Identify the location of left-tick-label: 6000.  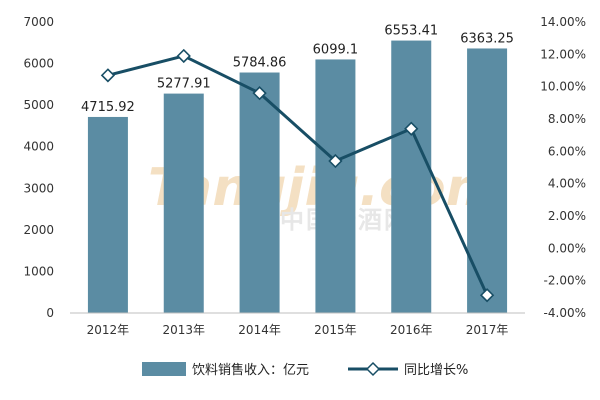
(38, 64).